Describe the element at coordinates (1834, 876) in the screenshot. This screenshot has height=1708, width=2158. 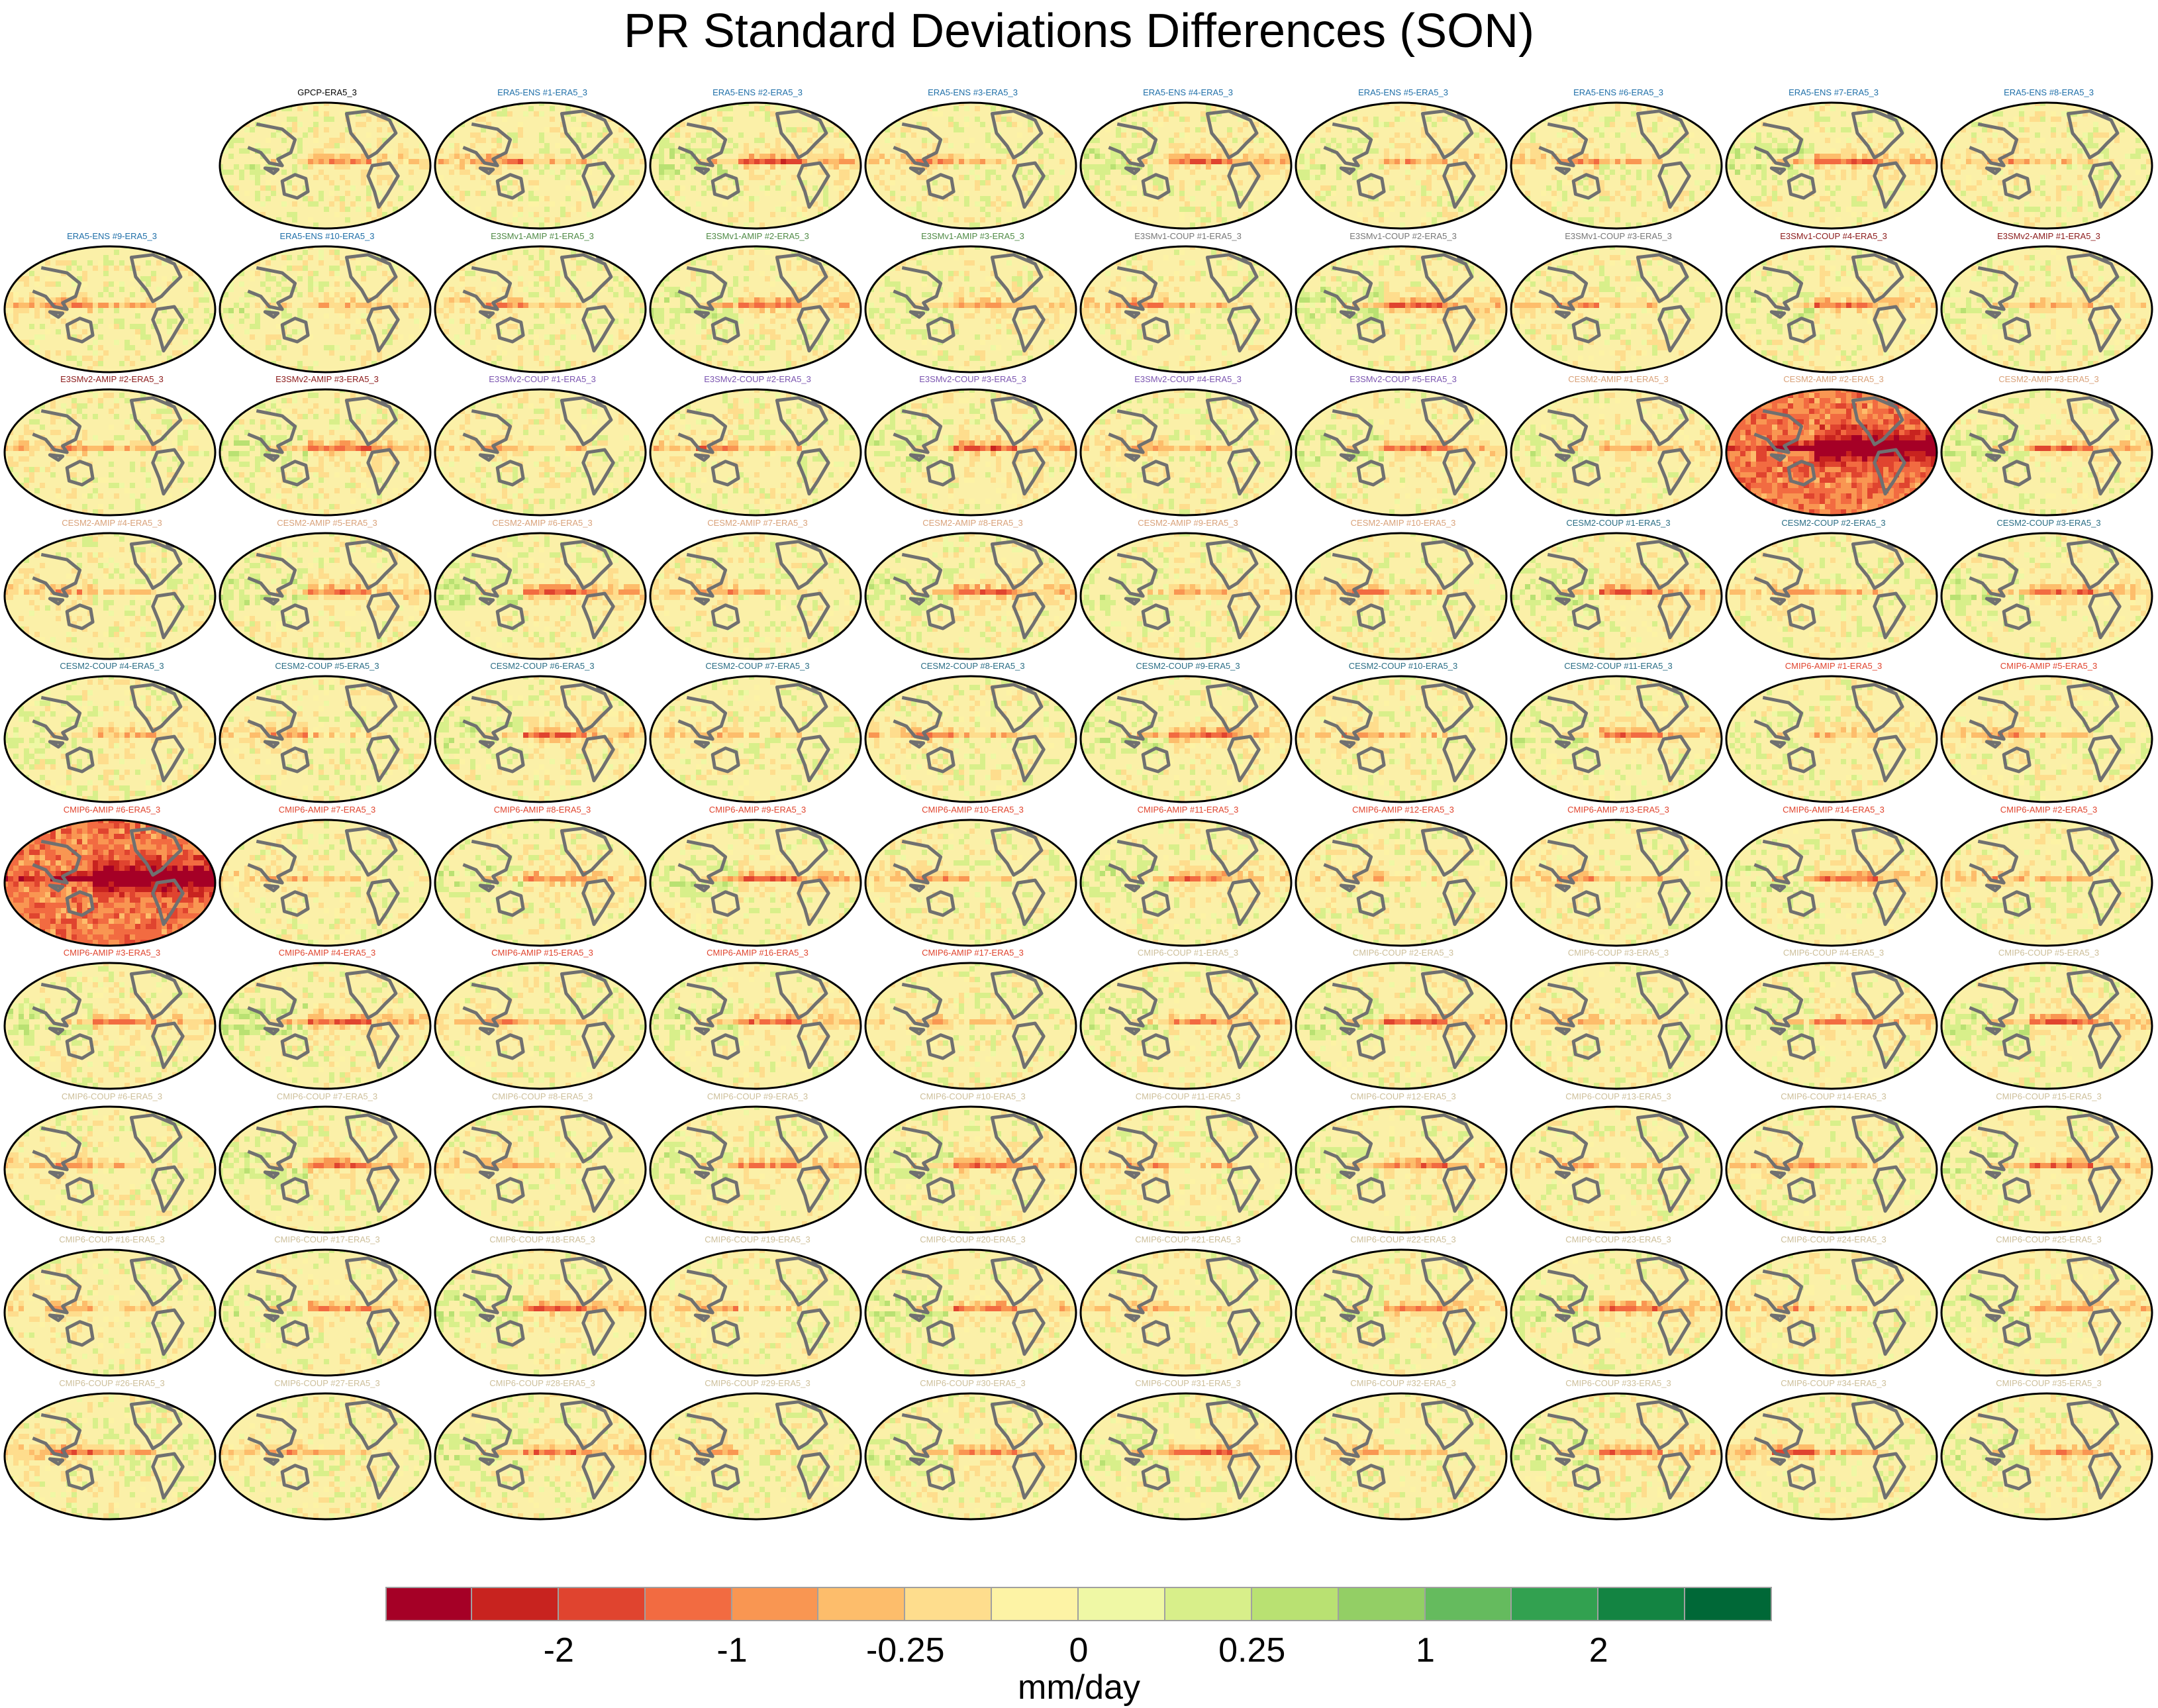
I see `map-panel: CMIP6-AMIP #14-ERA5_3` at that location.